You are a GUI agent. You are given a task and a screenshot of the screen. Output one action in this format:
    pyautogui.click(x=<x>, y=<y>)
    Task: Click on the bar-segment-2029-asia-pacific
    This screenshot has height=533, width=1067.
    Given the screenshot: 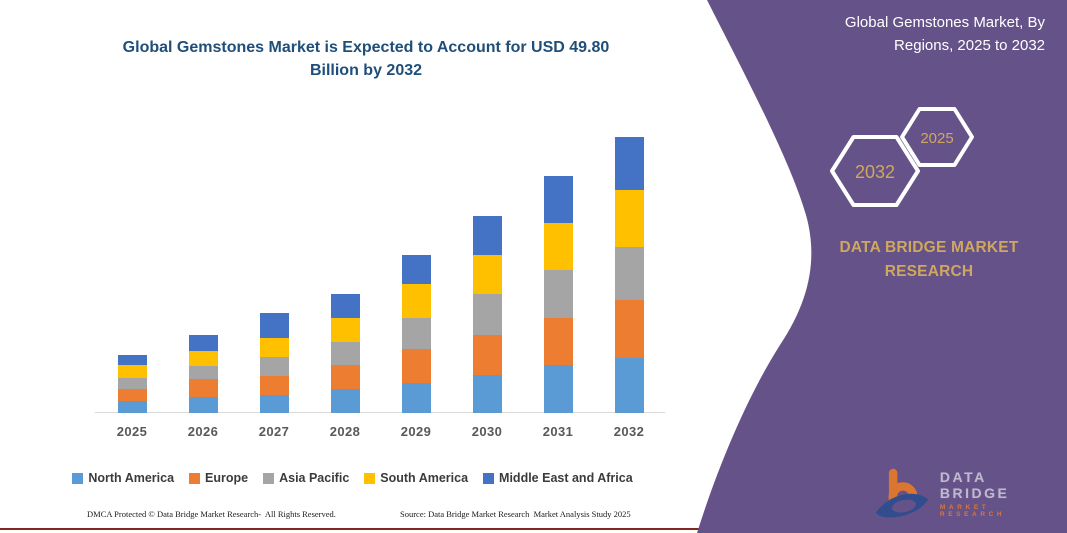 What is the action you would take?
    pyautogui.click(x=416, y=334)
    